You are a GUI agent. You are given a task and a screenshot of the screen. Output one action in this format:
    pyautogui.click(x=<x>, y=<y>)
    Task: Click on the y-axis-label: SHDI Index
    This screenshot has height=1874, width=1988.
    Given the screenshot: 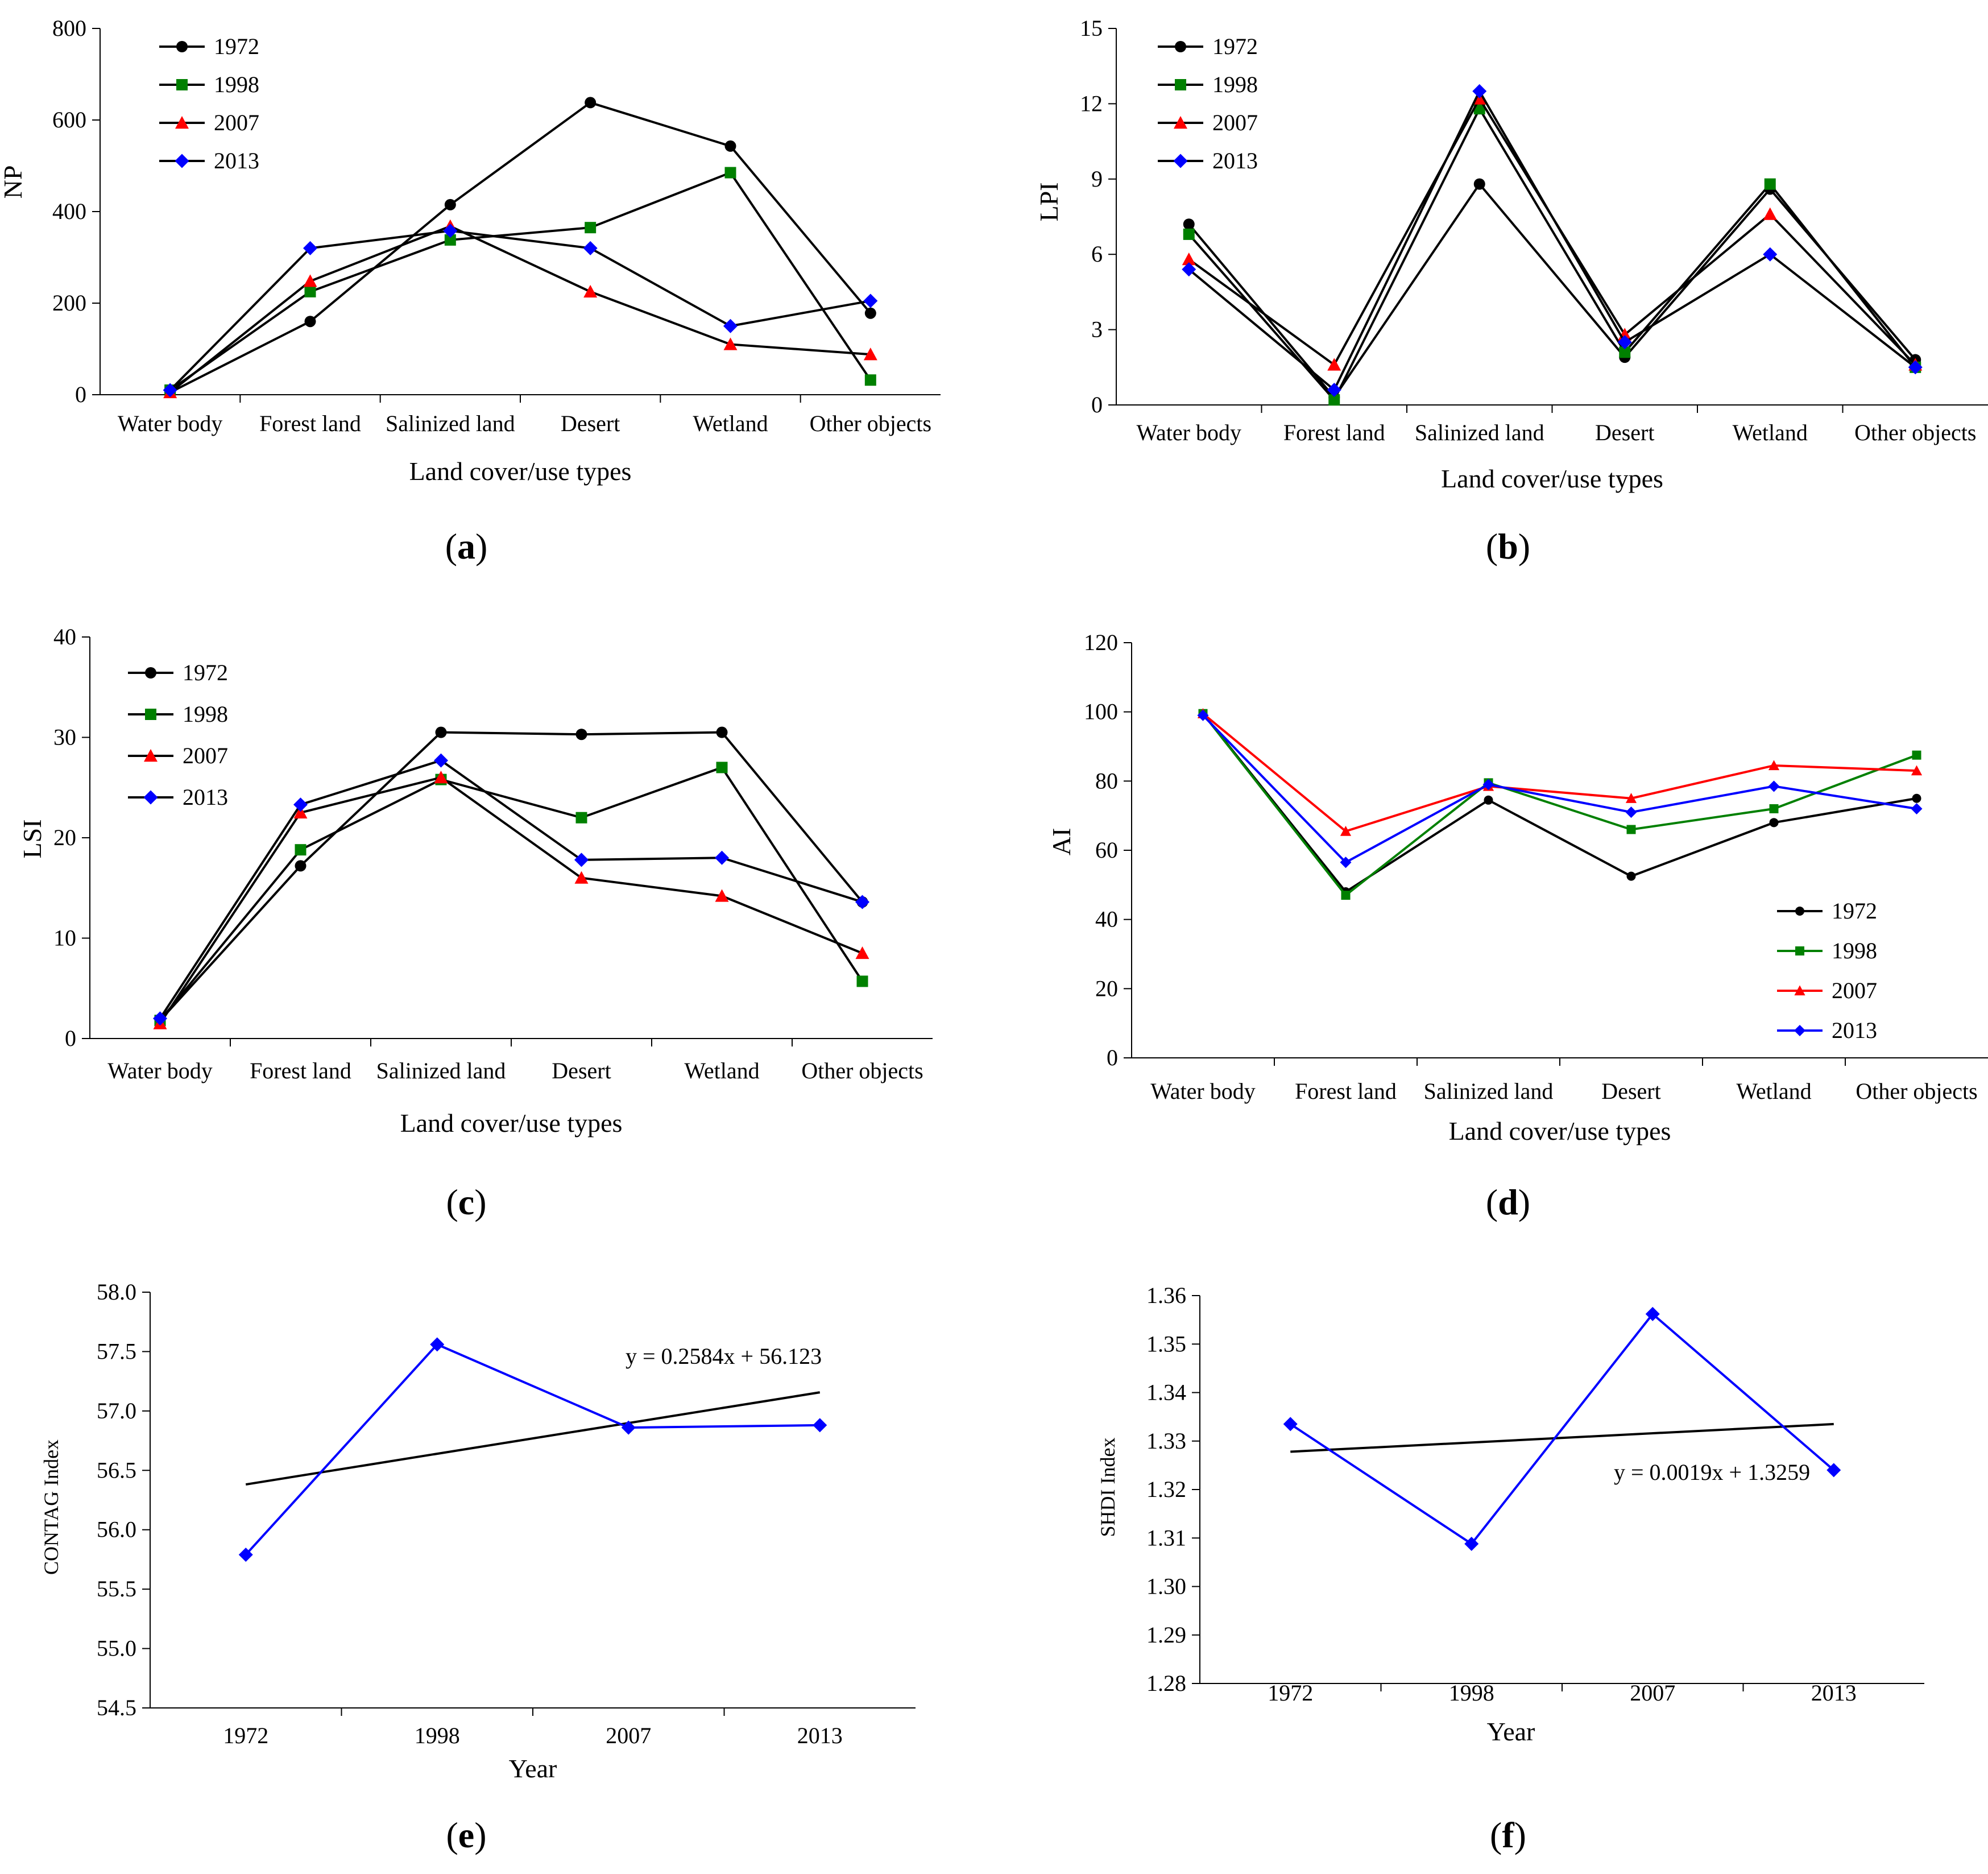 What is the action you would take?
    pyautogui.click(x=1107, y=1487)
    